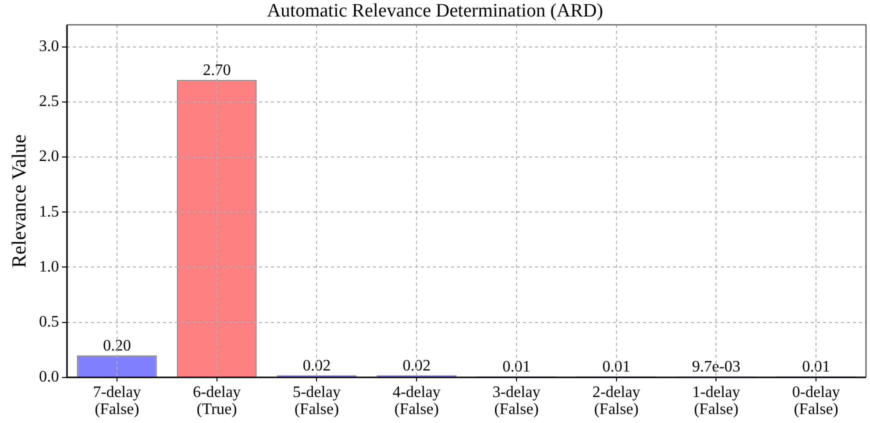  Describe the element at coordinates (516, 401) in the screenshot. I see `x-tick-label: 3-delay (False)` at that location.